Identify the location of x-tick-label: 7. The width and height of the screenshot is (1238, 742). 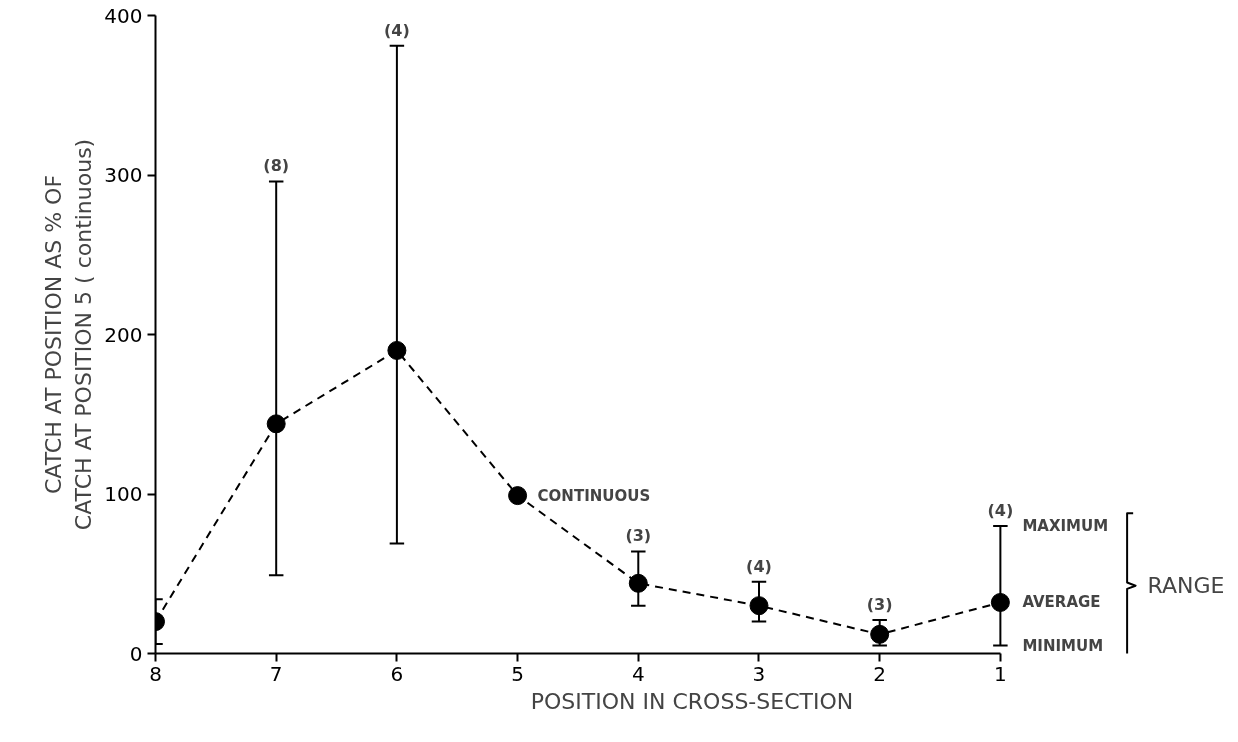
(276, 673).